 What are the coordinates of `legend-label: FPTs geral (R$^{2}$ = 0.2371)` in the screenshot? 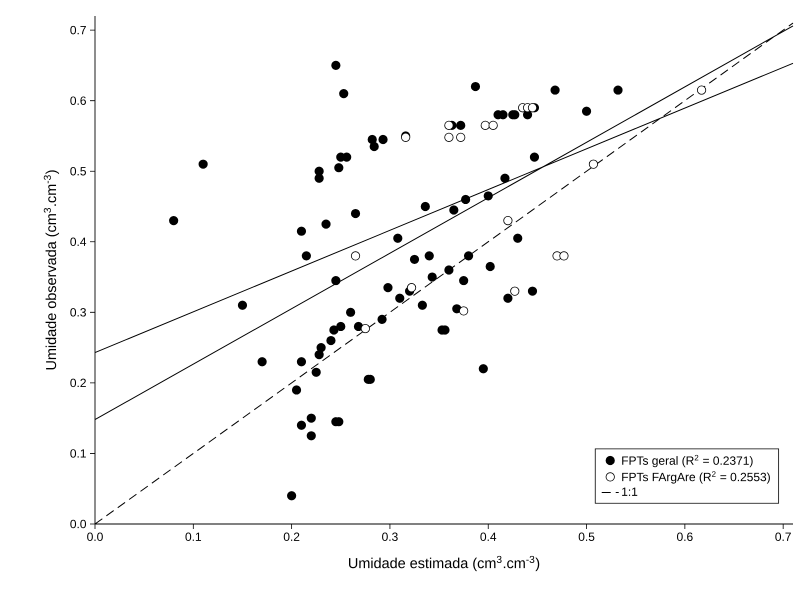 It's located at (687, 461).